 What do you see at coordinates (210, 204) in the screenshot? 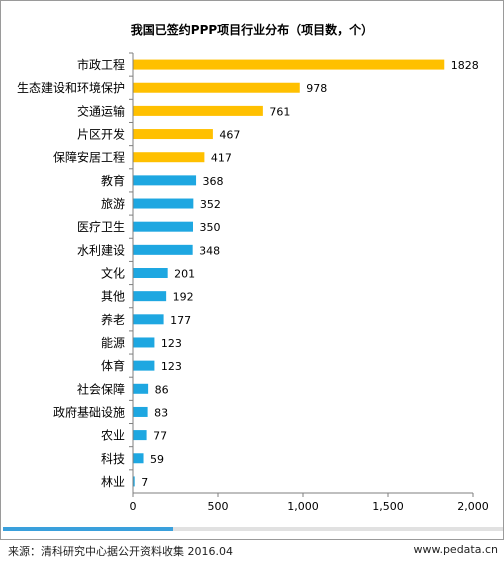
I see `data-label: 352` at bounding box center [210, 204].